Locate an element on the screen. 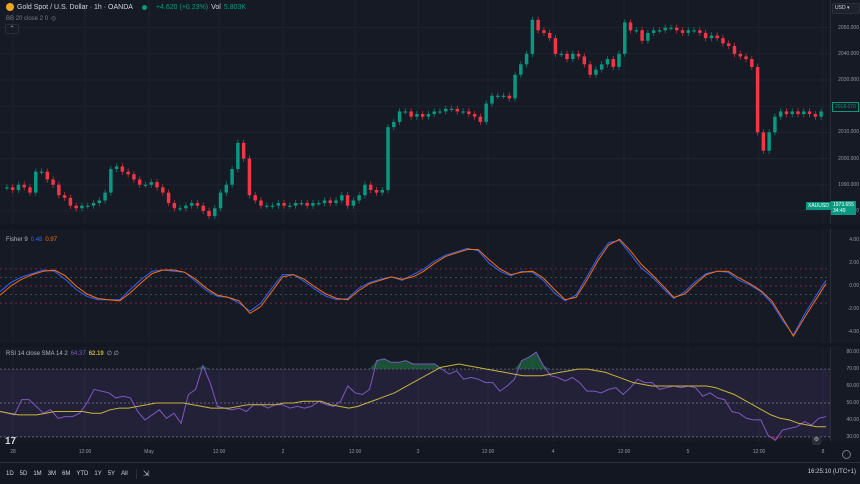  rsi-tick: 50.00 is located at coordinates (852, 402).